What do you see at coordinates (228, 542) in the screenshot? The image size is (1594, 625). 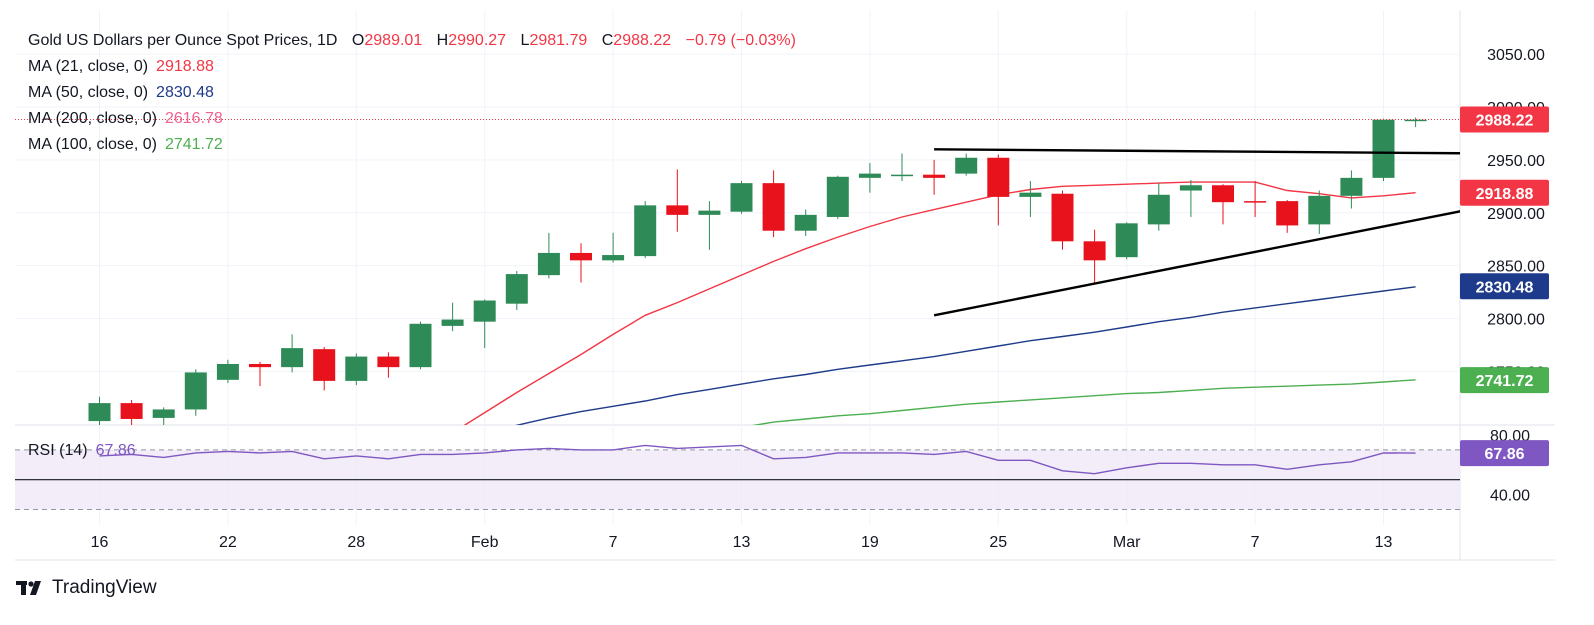 I see `time-tick-label: 22` at bounding box center [228, 542].